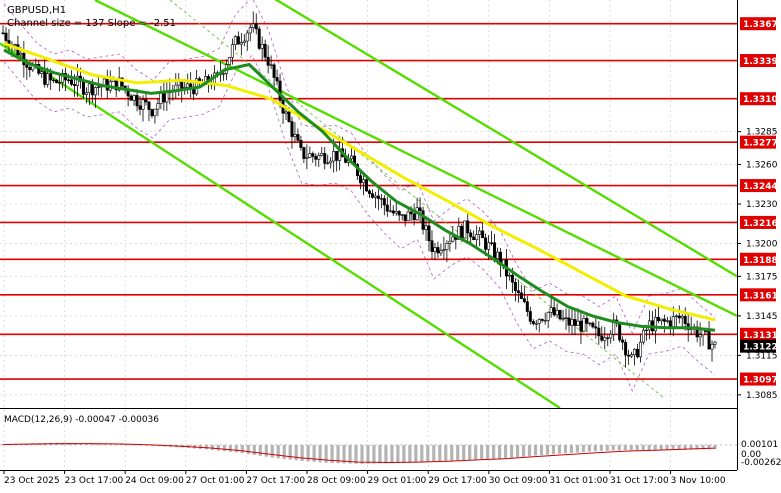  I want to click on price-tick-label: 1.3285, so click(762, 133).